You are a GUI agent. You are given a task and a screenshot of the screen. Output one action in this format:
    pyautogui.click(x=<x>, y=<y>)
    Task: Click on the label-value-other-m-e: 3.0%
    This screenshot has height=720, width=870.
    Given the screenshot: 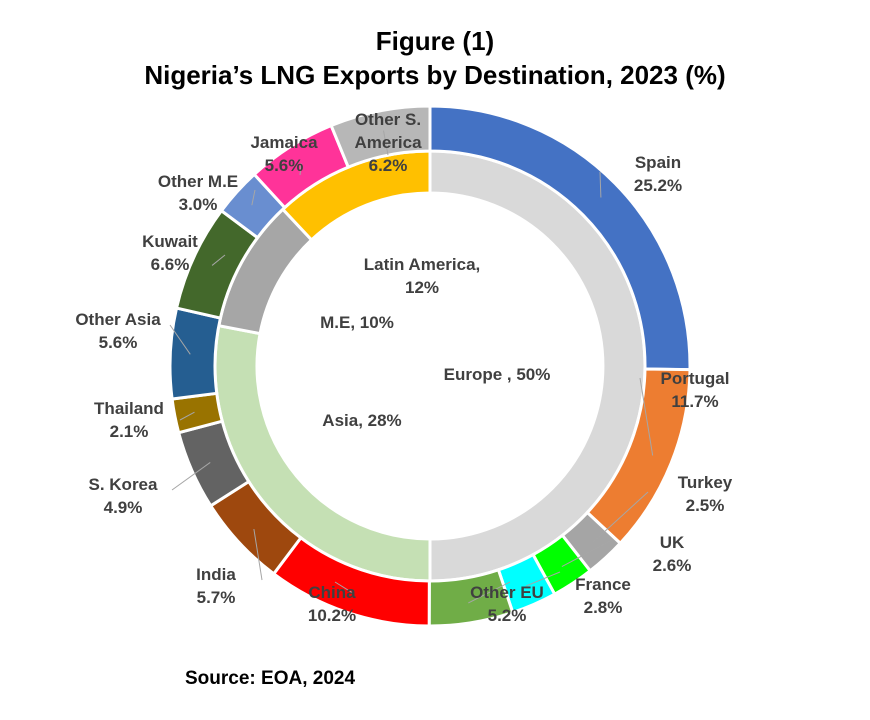 What is the action you would take?
    pyautogui.click(x=198, y=204)
    